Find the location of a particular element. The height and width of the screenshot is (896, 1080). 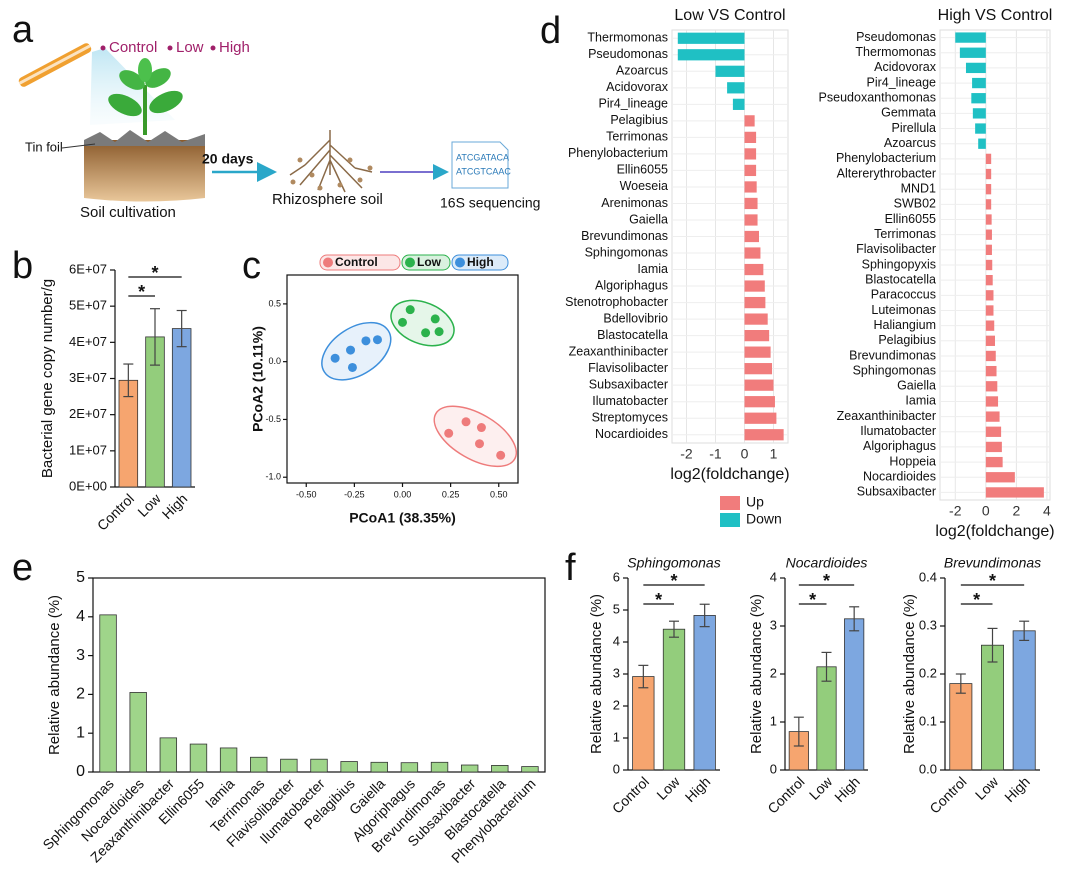

category-label: Luteimonas is located at coordinates (903, 310).